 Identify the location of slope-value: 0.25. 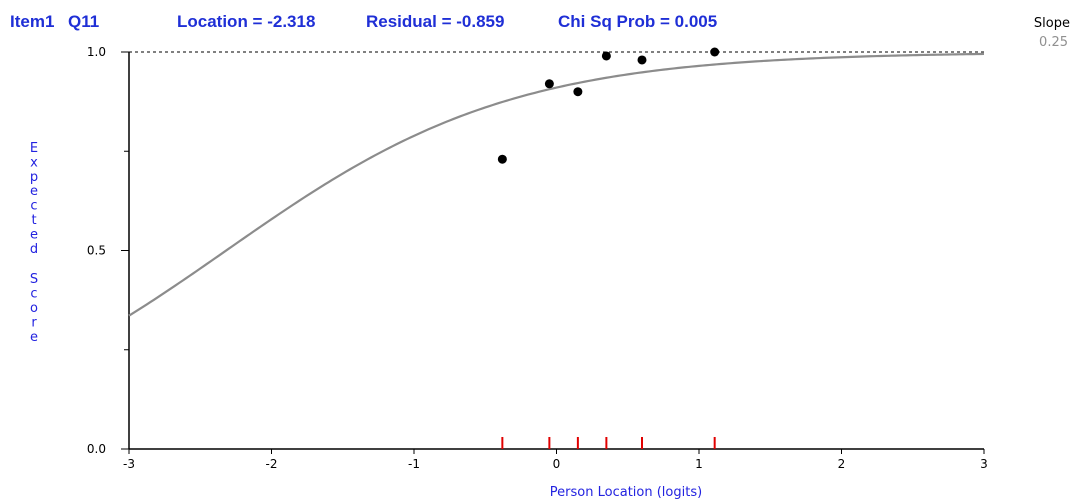
(1053, 42).